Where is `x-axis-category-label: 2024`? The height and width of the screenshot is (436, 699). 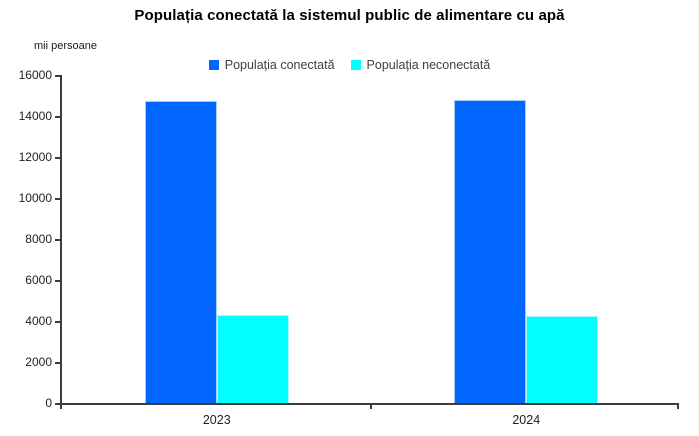 x-axis-category-label: 2024 is located at coordinates (526, 420).